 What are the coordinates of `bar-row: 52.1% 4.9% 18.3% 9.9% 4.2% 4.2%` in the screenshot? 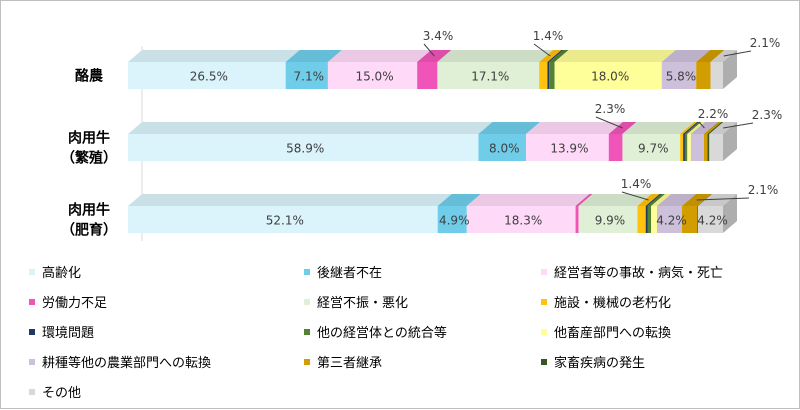 It's located at (432, 213).